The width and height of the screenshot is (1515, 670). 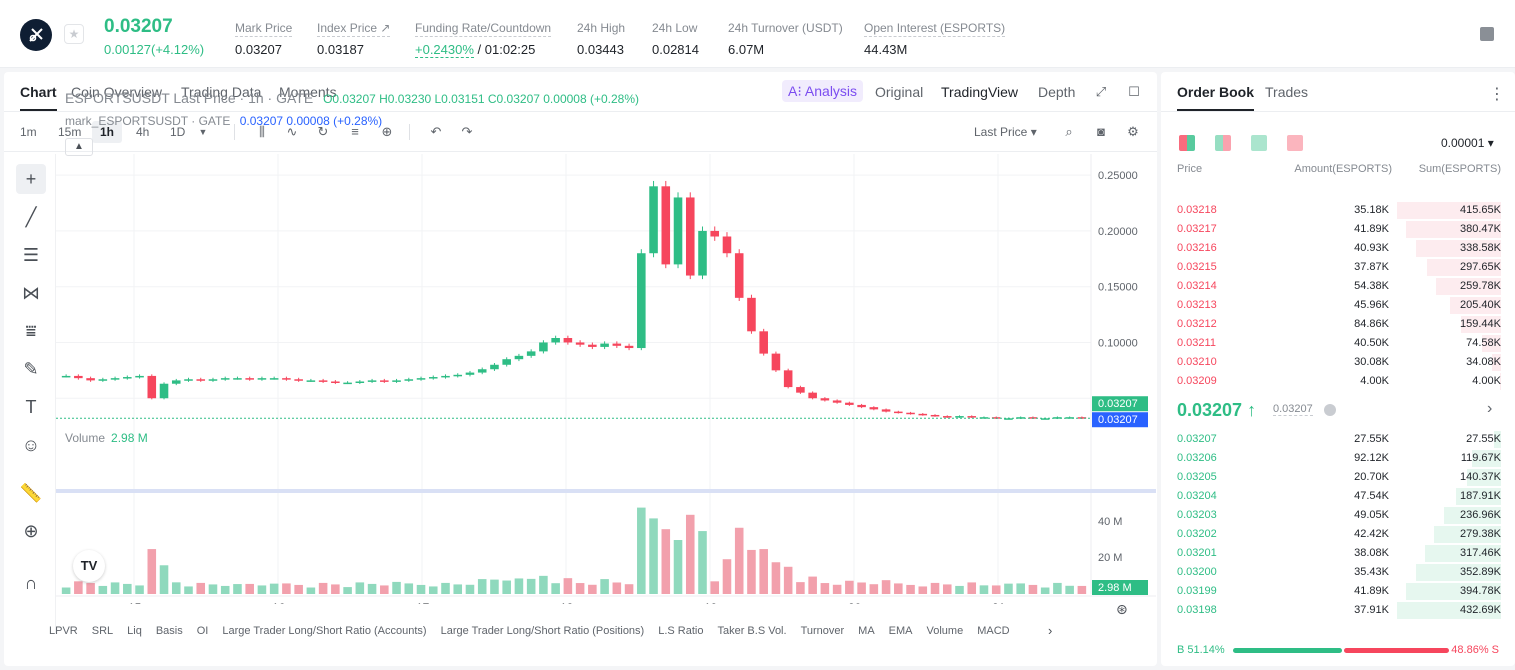 I want to click on fib-icon: ⩸, so click(x=31, y=331).